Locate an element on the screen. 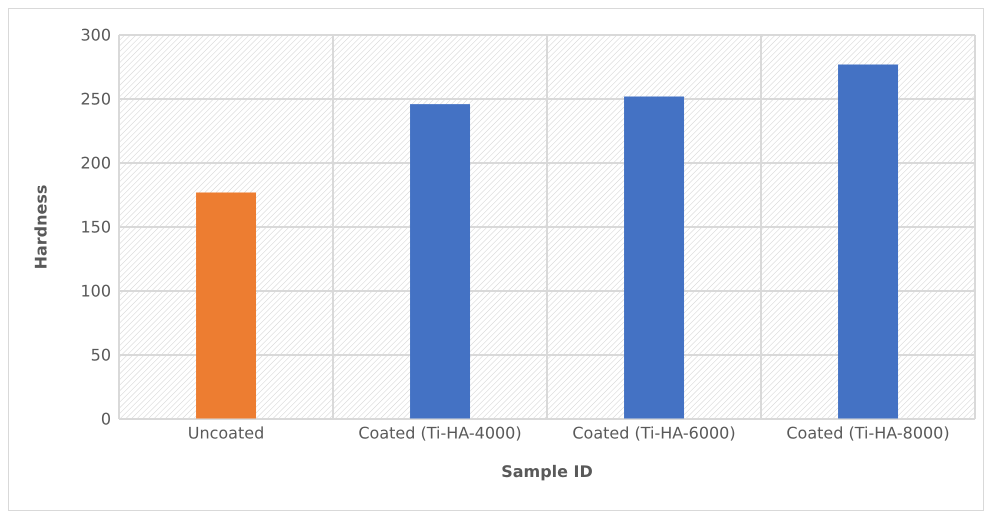 The image size is (992, 519). x-tick-label: Coated (Ti-HA-6000) is located at coordinates (654, 432).